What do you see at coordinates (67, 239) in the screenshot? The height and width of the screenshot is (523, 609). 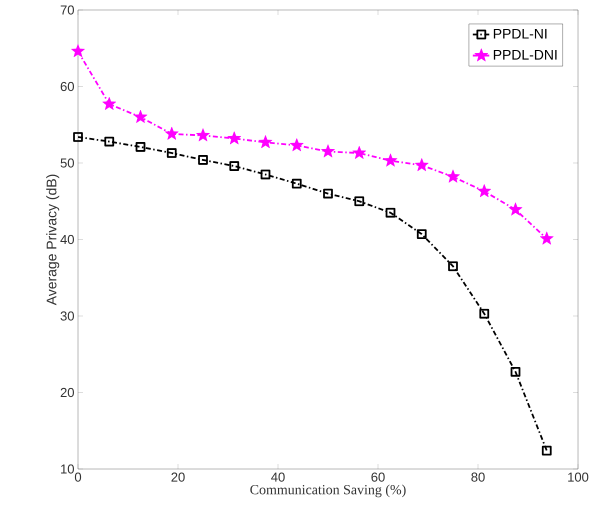 I see `y-tick-label: 40` at bounding box center [67, 239].